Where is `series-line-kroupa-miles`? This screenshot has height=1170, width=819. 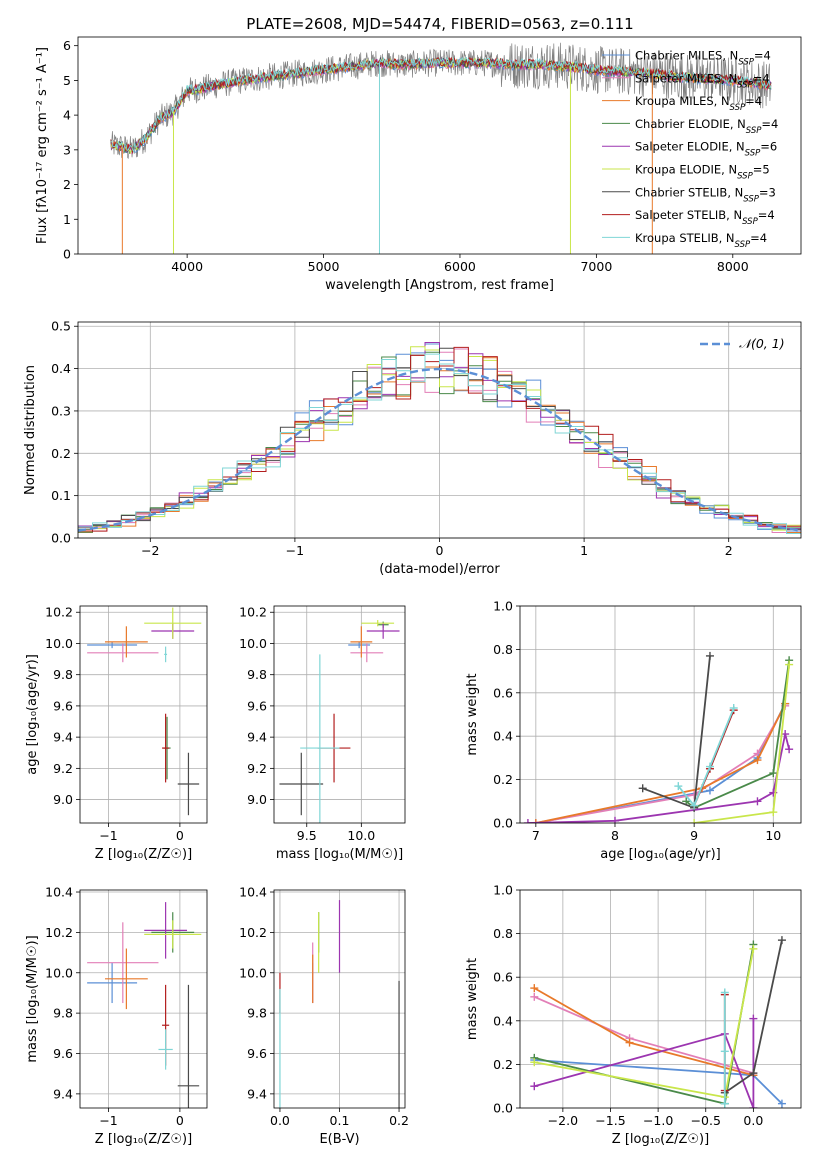
series-line-kroupa-miles is located at coordinates (661, 763).